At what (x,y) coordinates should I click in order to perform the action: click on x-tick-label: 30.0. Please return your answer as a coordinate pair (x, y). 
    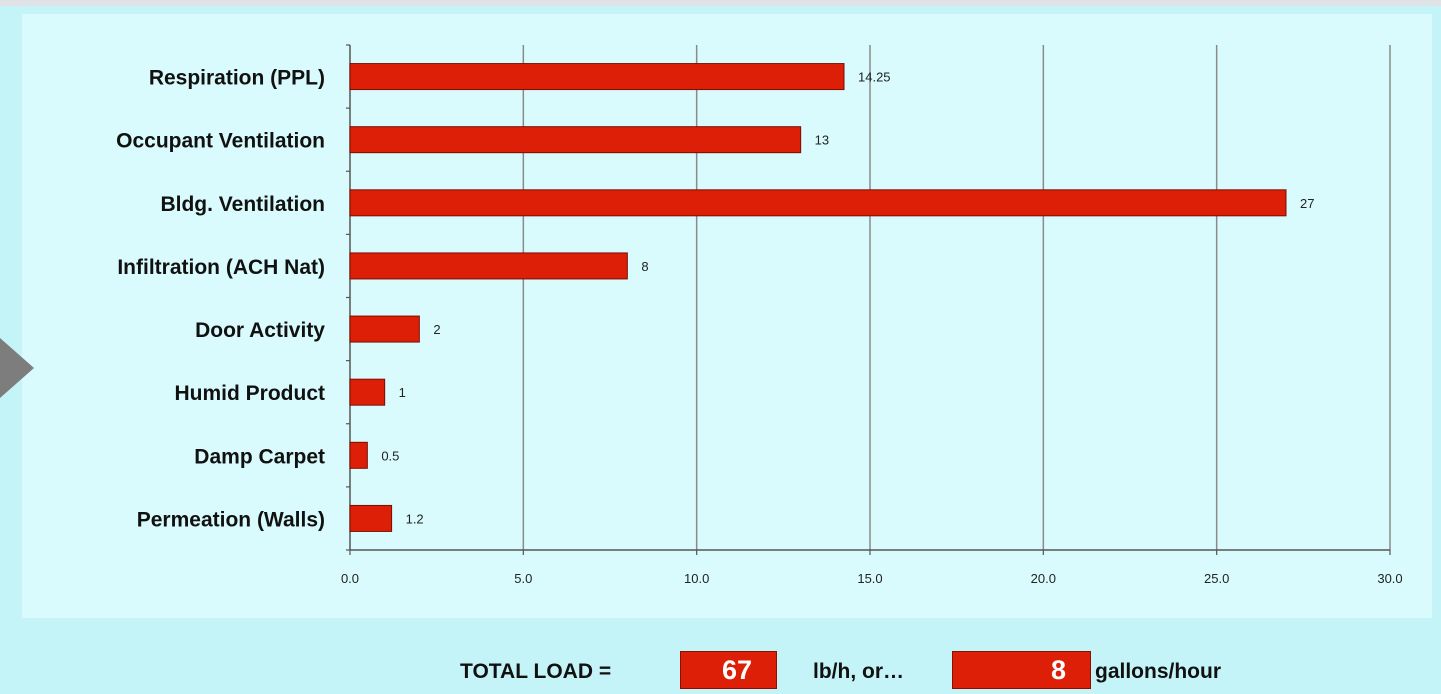
    Looking at the image, I should click on (1389, 578).